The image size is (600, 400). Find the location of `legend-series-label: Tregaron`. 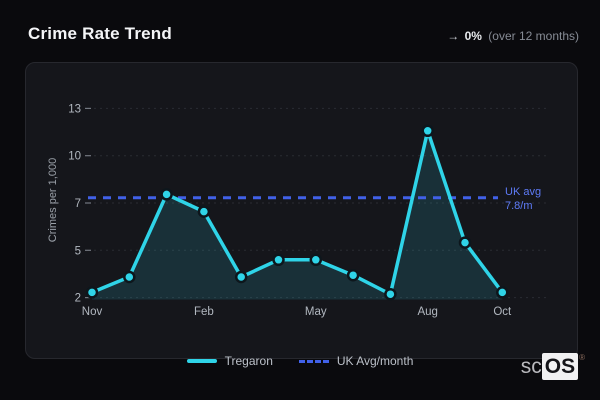

legend-series-label: Tregaron is located at coordinates (248, 361).